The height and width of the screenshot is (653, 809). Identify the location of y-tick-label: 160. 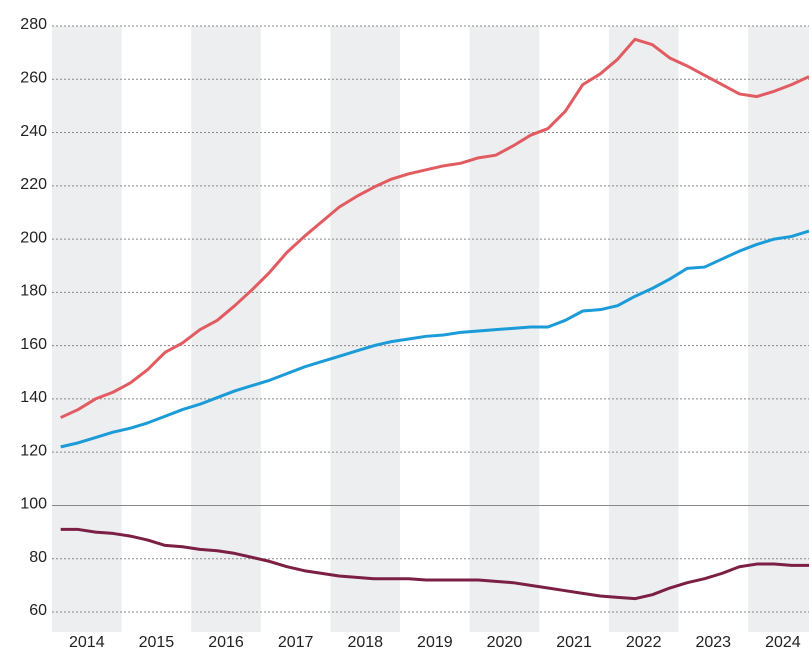
(33, 344).